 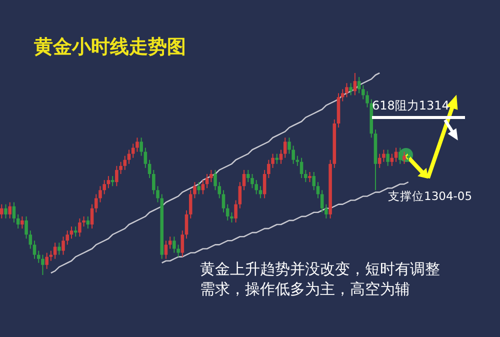 I want to click on annotation: 黄金上升趋势并没改变，短时有调整需求，操作低多为主，高空为辅, so click(x=320, y=279).